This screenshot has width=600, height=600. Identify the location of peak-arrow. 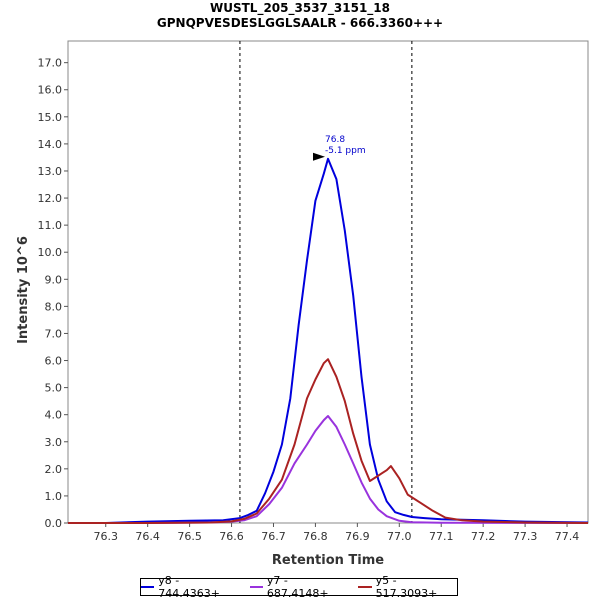
(319, 156).